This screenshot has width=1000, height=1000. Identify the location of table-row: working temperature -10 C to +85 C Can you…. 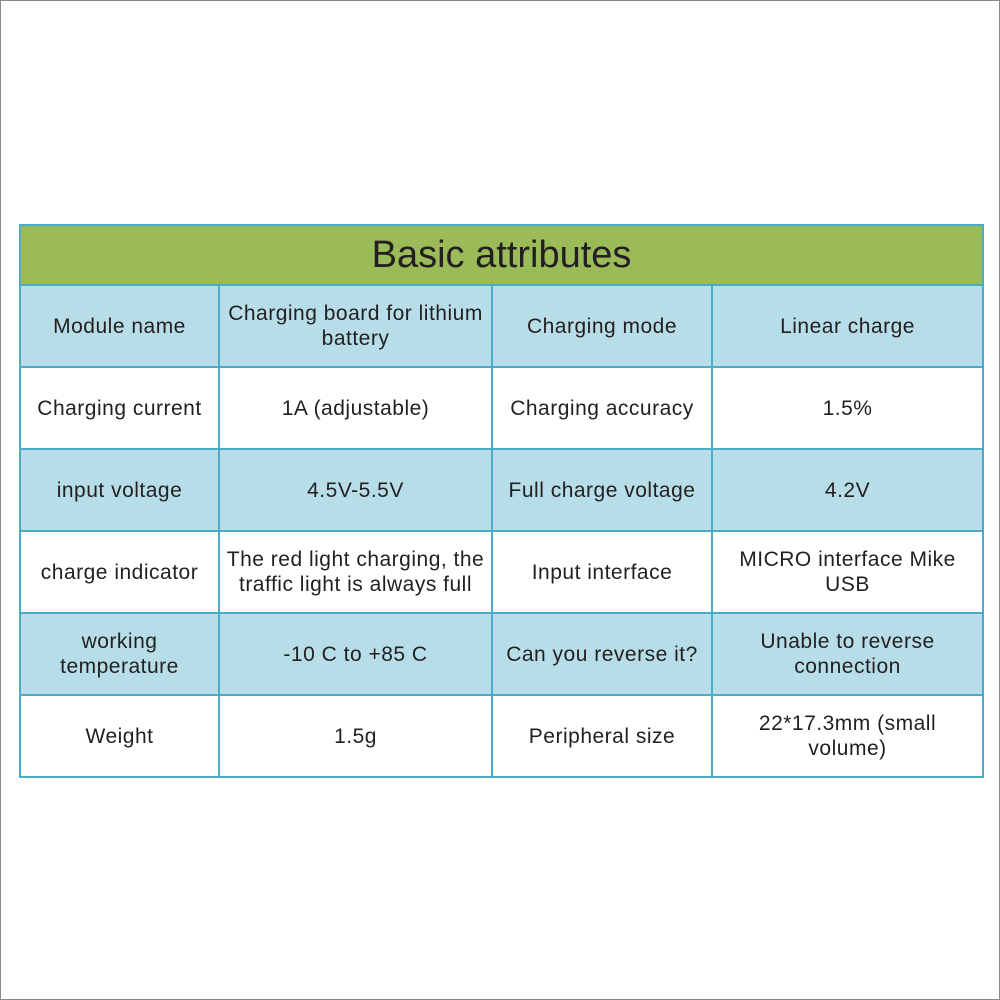
(502, 654).